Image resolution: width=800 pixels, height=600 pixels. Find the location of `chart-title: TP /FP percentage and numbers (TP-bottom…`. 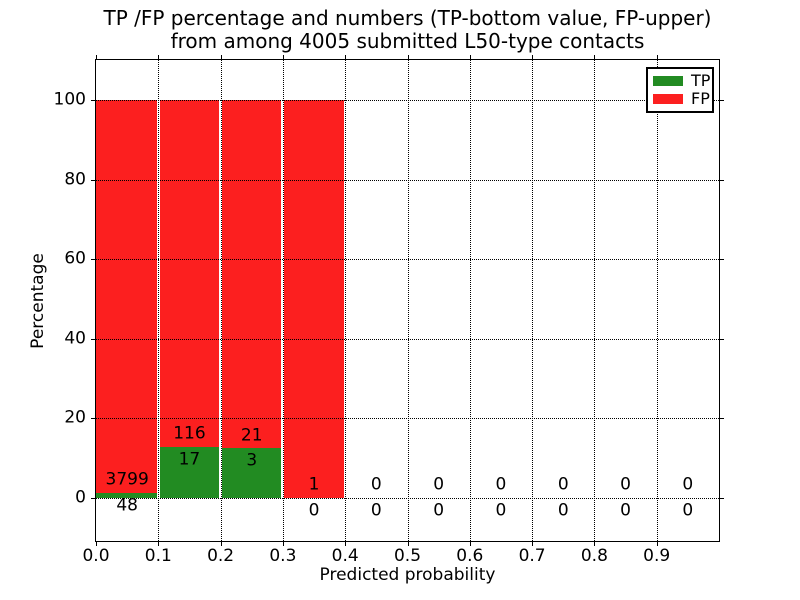

chart-title: TP /FP percentage and numbers (TP-bottom… is located at coordinates (407, 30).